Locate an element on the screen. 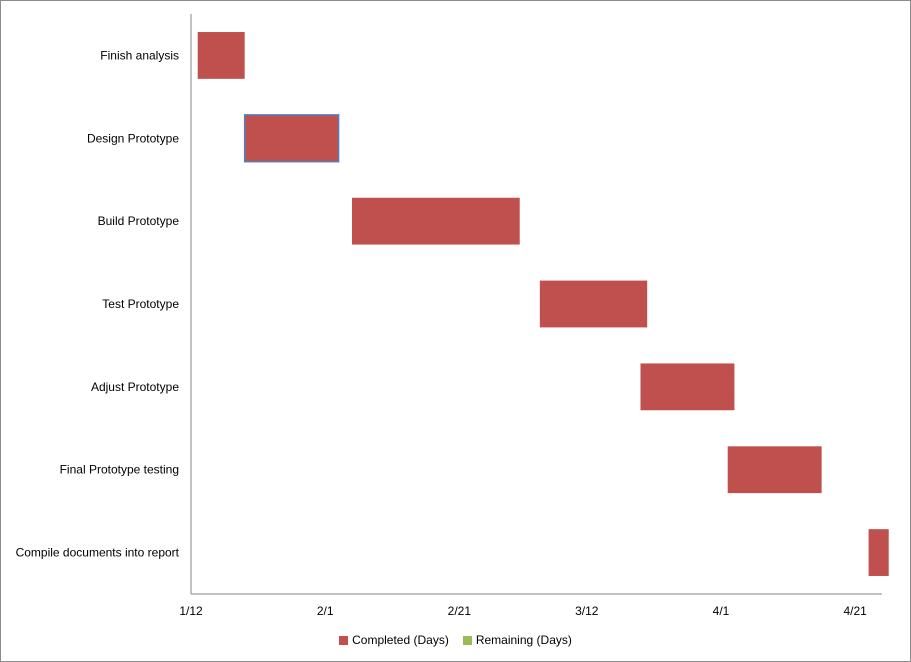  x-tick-label: 4/1 is located at coordinates (721, 611).